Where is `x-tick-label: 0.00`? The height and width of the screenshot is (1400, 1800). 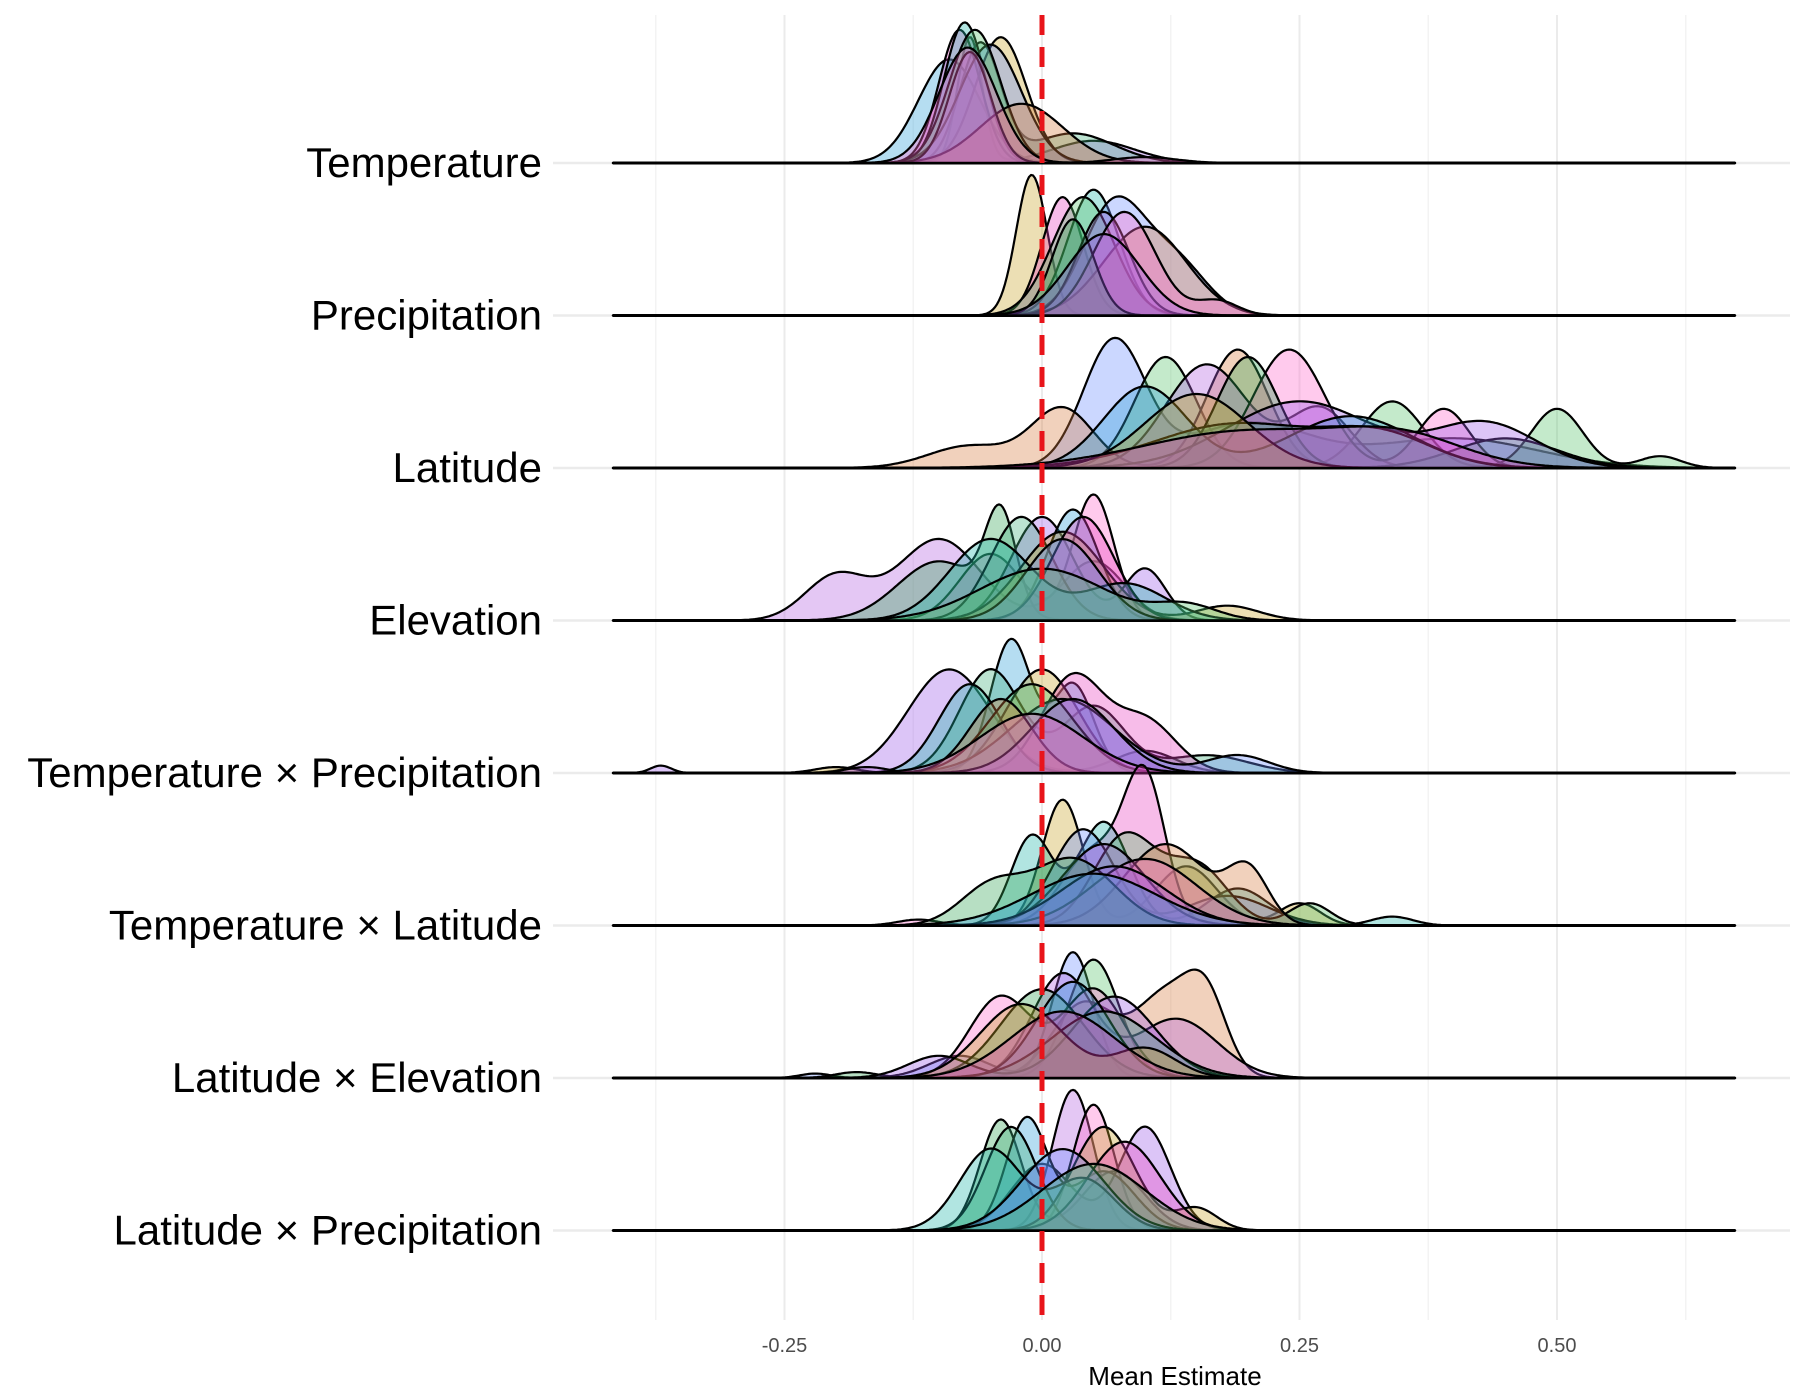 x-tick-label: 0.00 is located at coordinates (1042, 1346).